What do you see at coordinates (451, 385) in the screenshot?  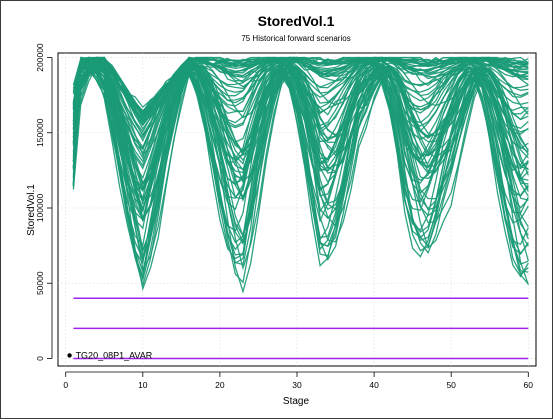 I see `x-tick-label: 50` at bounding box center [451, 385].